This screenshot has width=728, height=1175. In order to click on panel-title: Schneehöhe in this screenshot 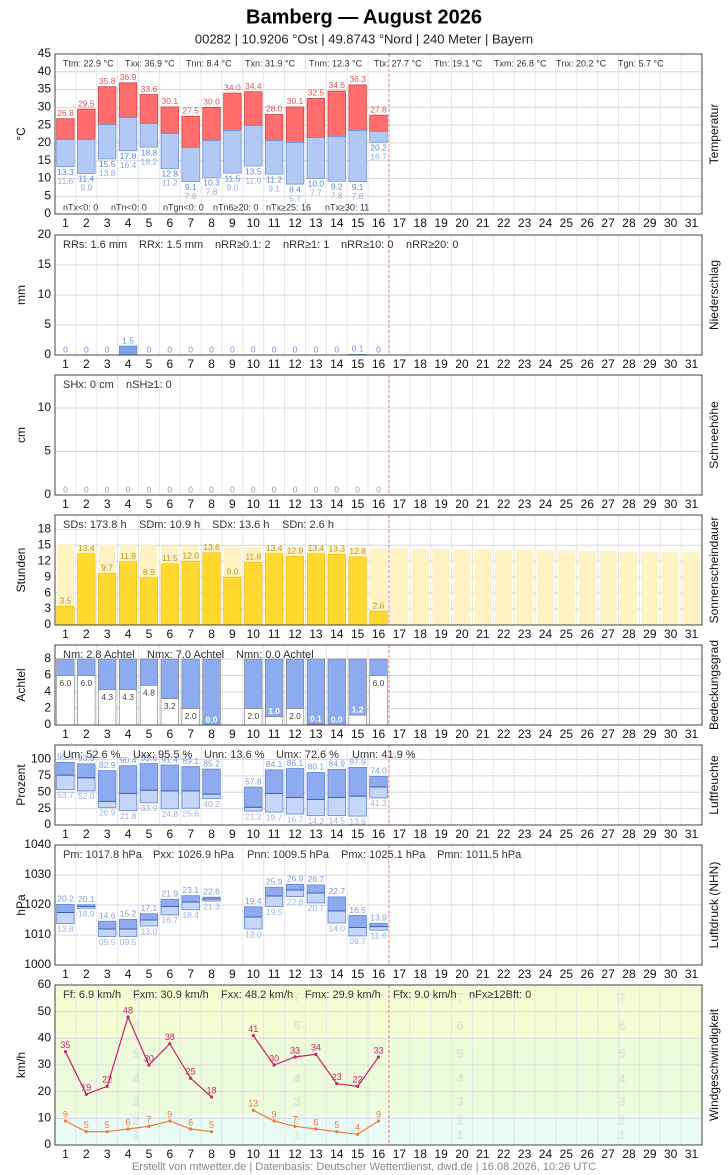, I will do `click(714, 435)`.